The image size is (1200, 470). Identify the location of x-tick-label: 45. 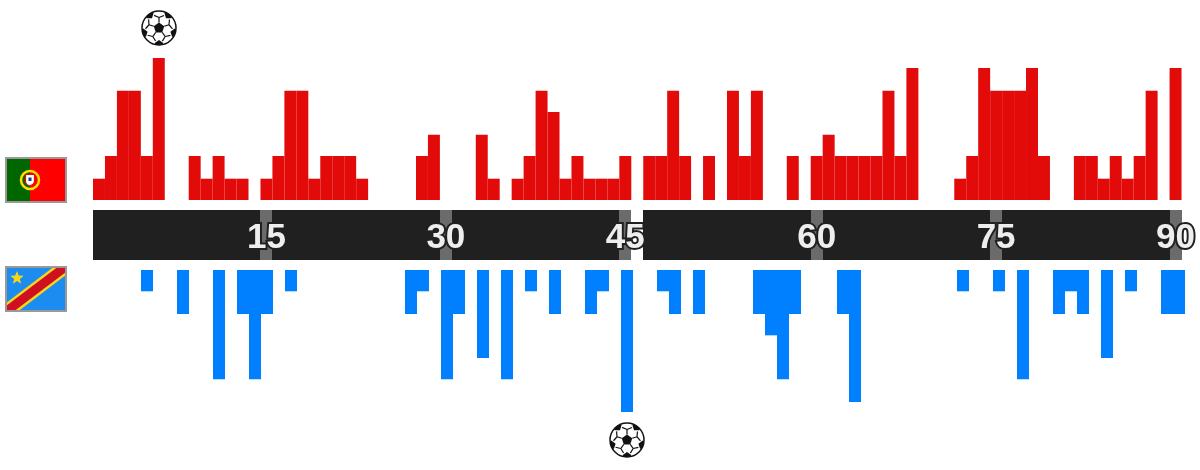
(625, 235).